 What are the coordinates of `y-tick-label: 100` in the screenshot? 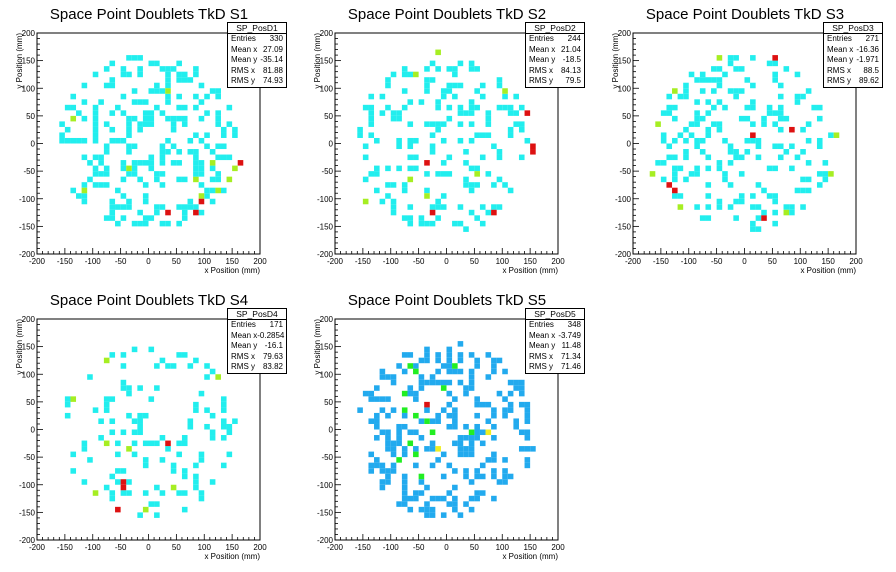 It's located at (29, 374).